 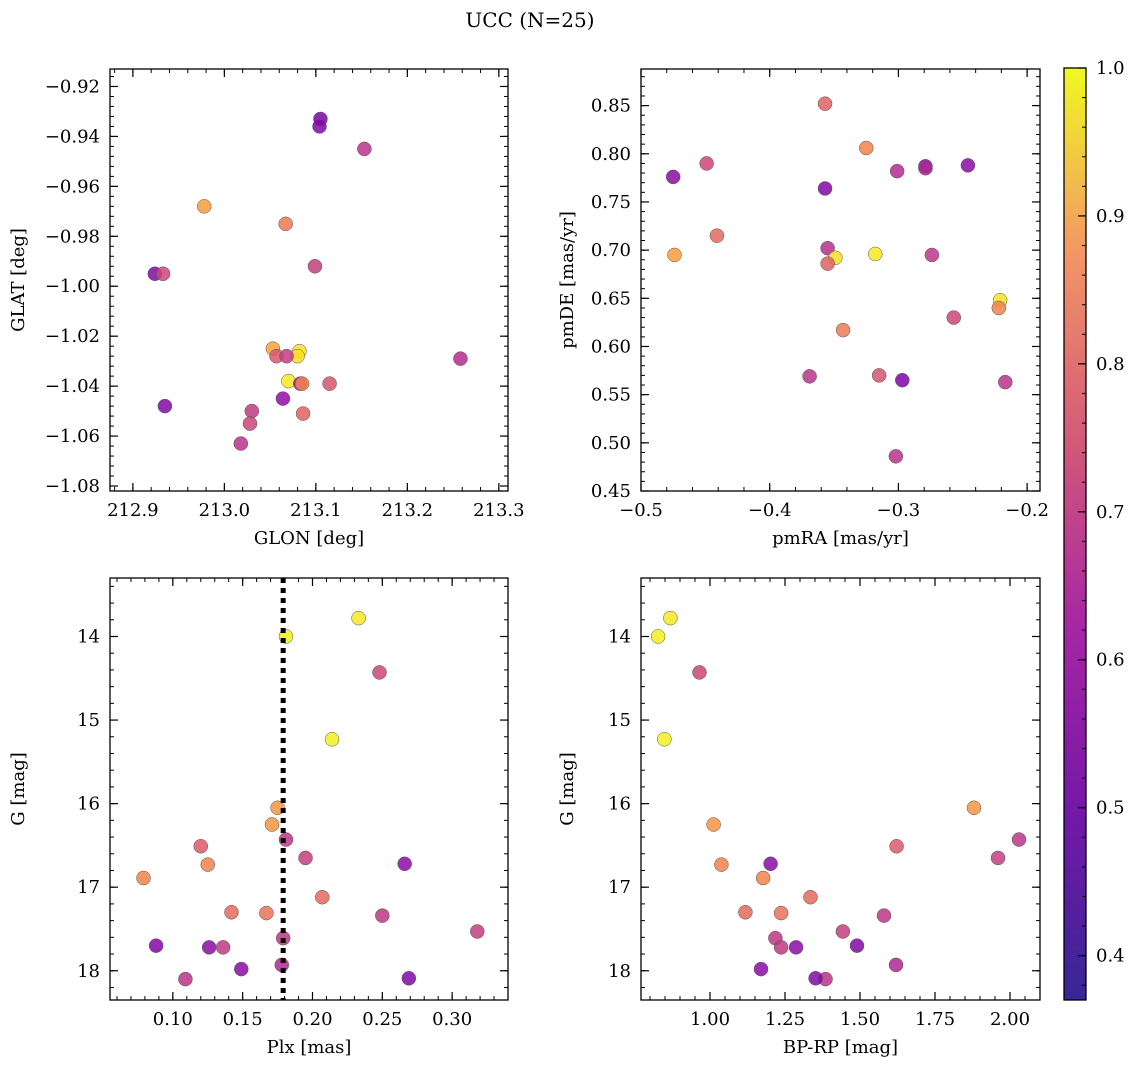 What do you see at coordinates (72, 286) in the screenshot?
I see `y-tick-label: −1.00` at bounding box center [72, 286].